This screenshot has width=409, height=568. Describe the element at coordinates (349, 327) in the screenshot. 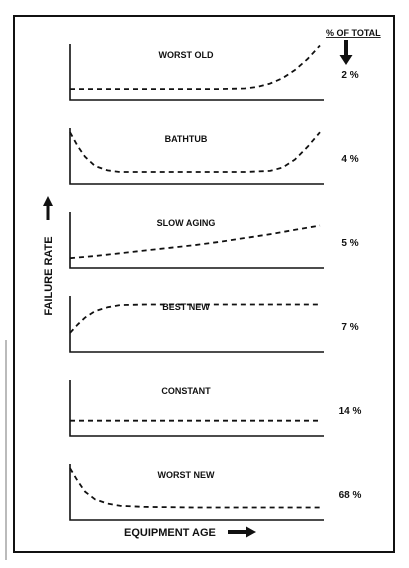

I see `panel-percent: 7 %` at that location.